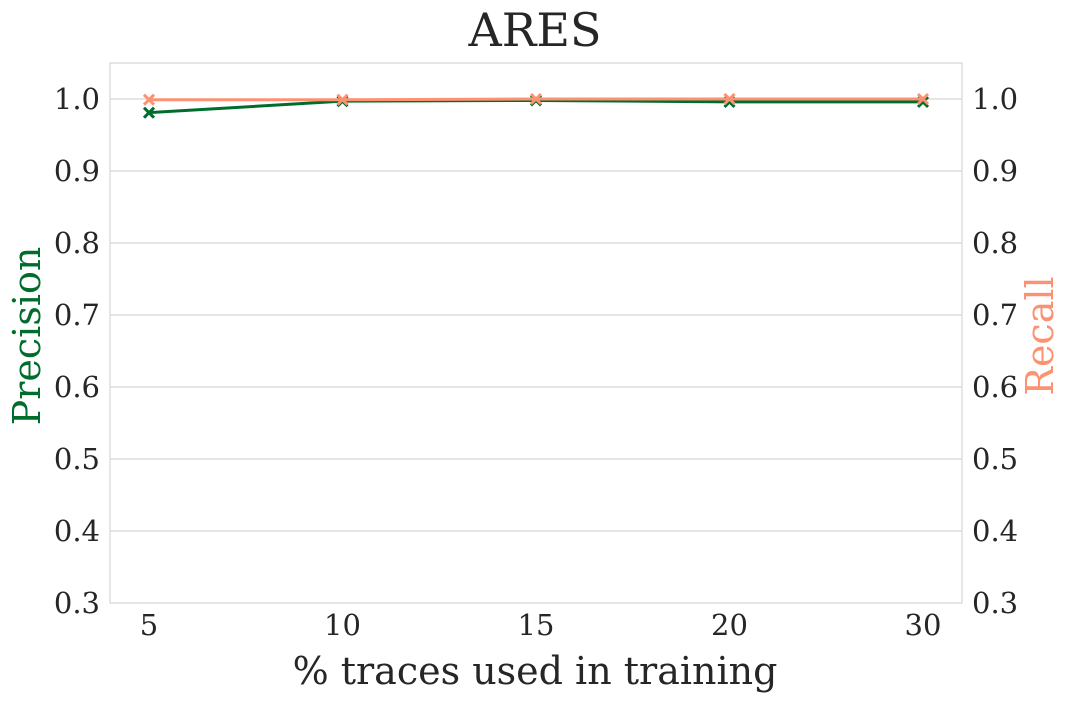 This screenshot has width=1070, height=702. I want to click on y-tick-label-left: 0.4, so click(77, 531).